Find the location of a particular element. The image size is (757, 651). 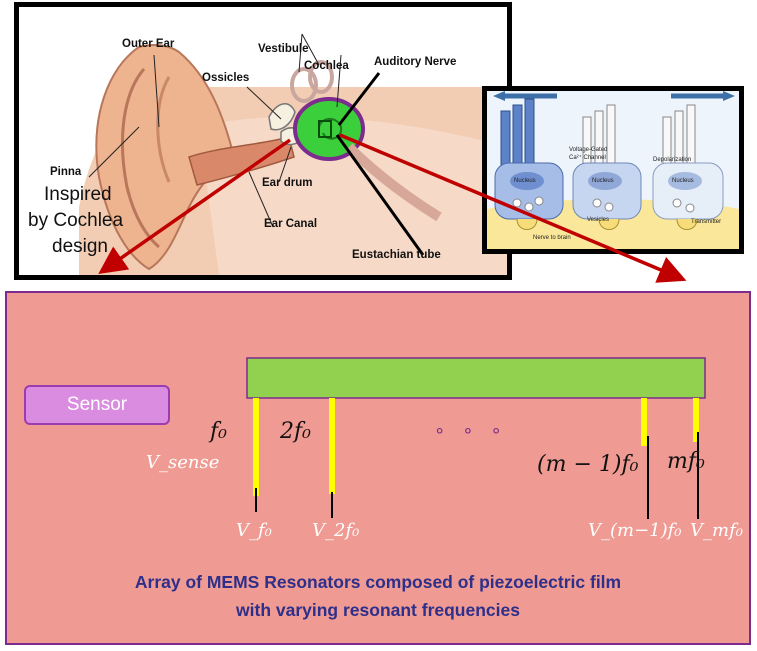

inspired-text-line1: Inspired is located at coordinates (78, 194).